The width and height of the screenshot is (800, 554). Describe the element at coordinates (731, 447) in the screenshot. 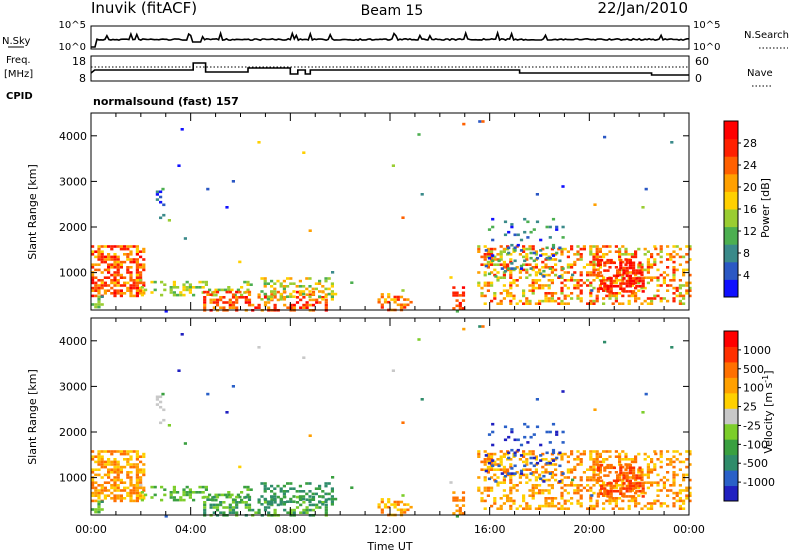

I see `colorbar-segment` at that location.